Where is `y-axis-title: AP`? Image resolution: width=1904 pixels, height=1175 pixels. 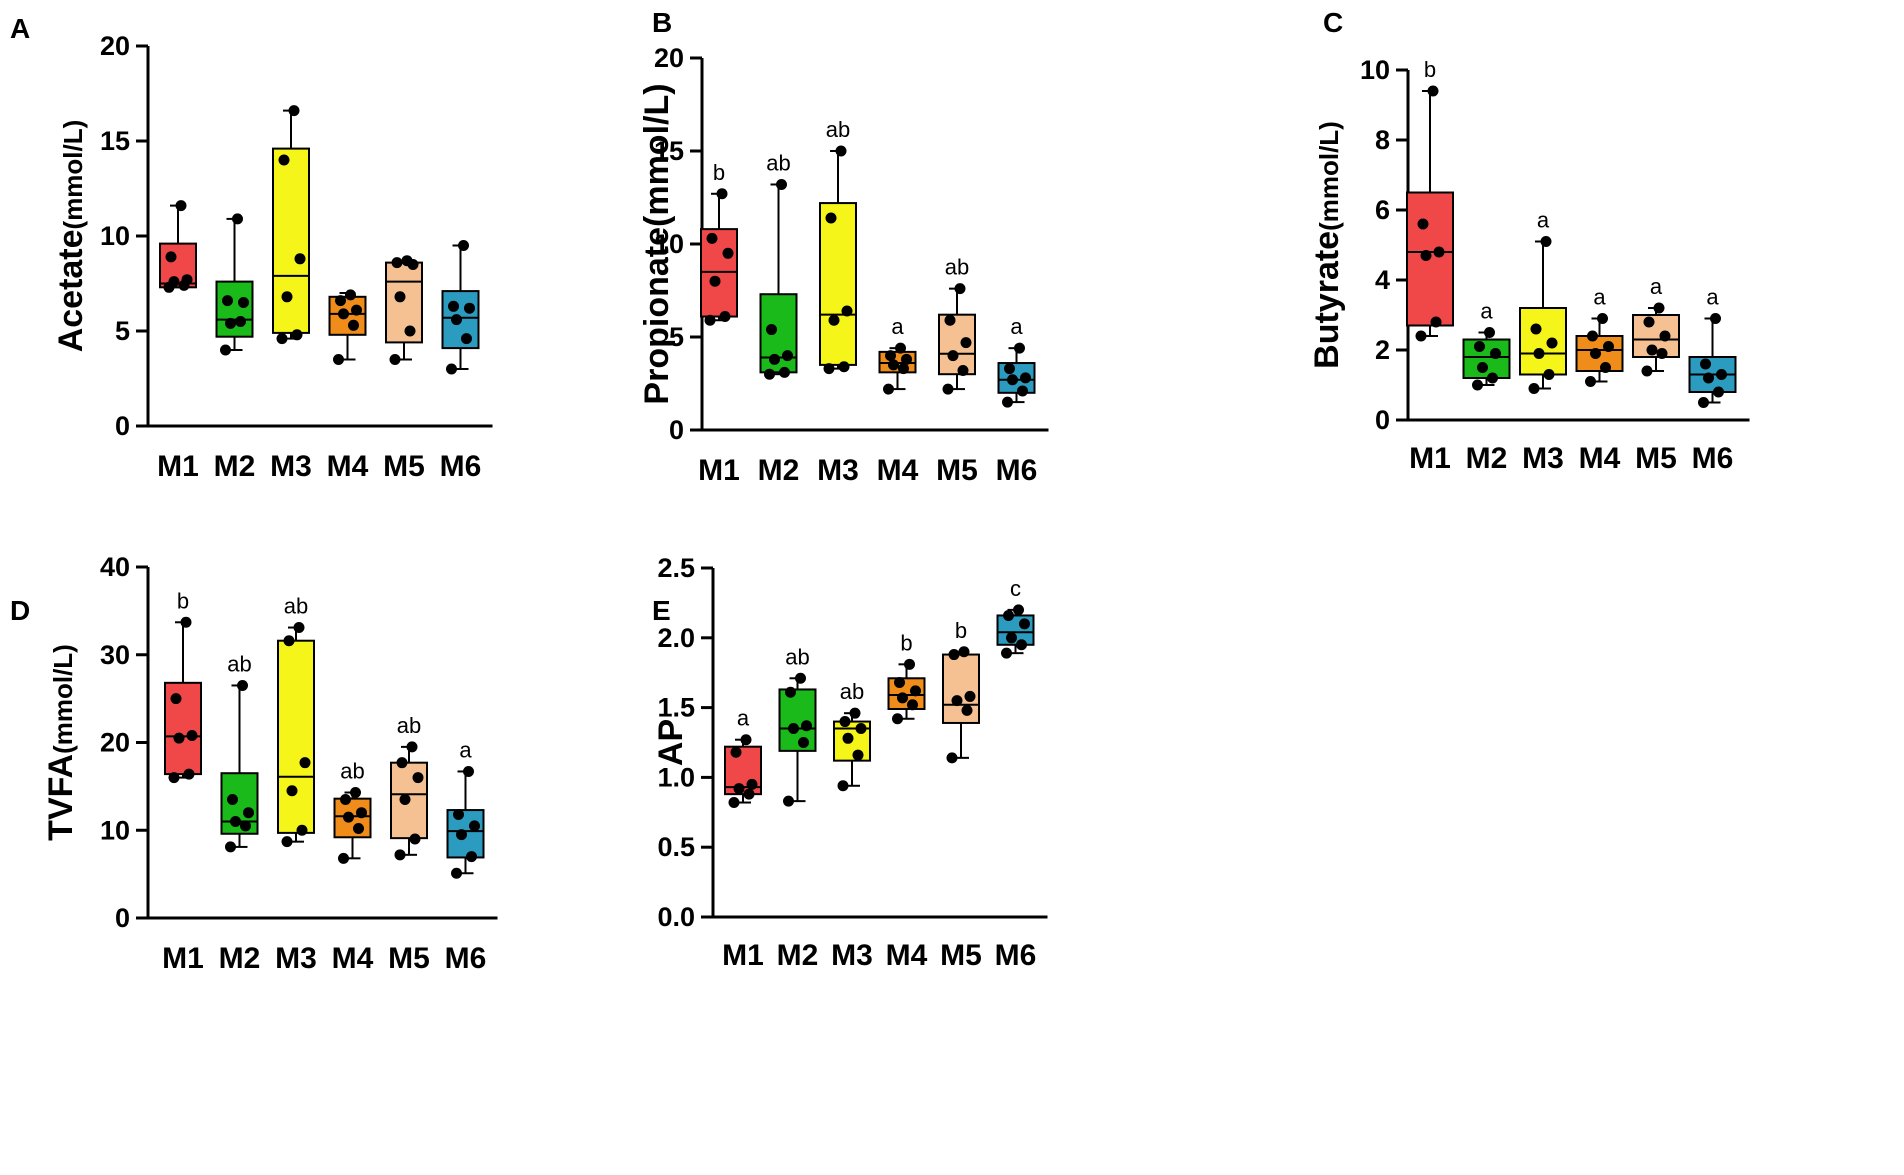 y-axis-title: AP is located at coordinates (671, 742).